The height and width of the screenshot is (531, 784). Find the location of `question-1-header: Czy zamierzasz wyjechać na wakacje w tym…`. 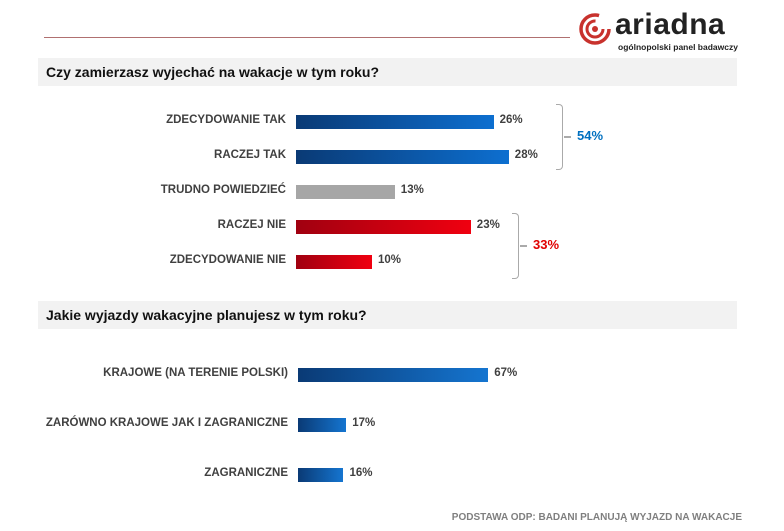

question-1-header: Czy zamierzasz wyjechać na wakacje w tym… is located at coordinates (387, 72).